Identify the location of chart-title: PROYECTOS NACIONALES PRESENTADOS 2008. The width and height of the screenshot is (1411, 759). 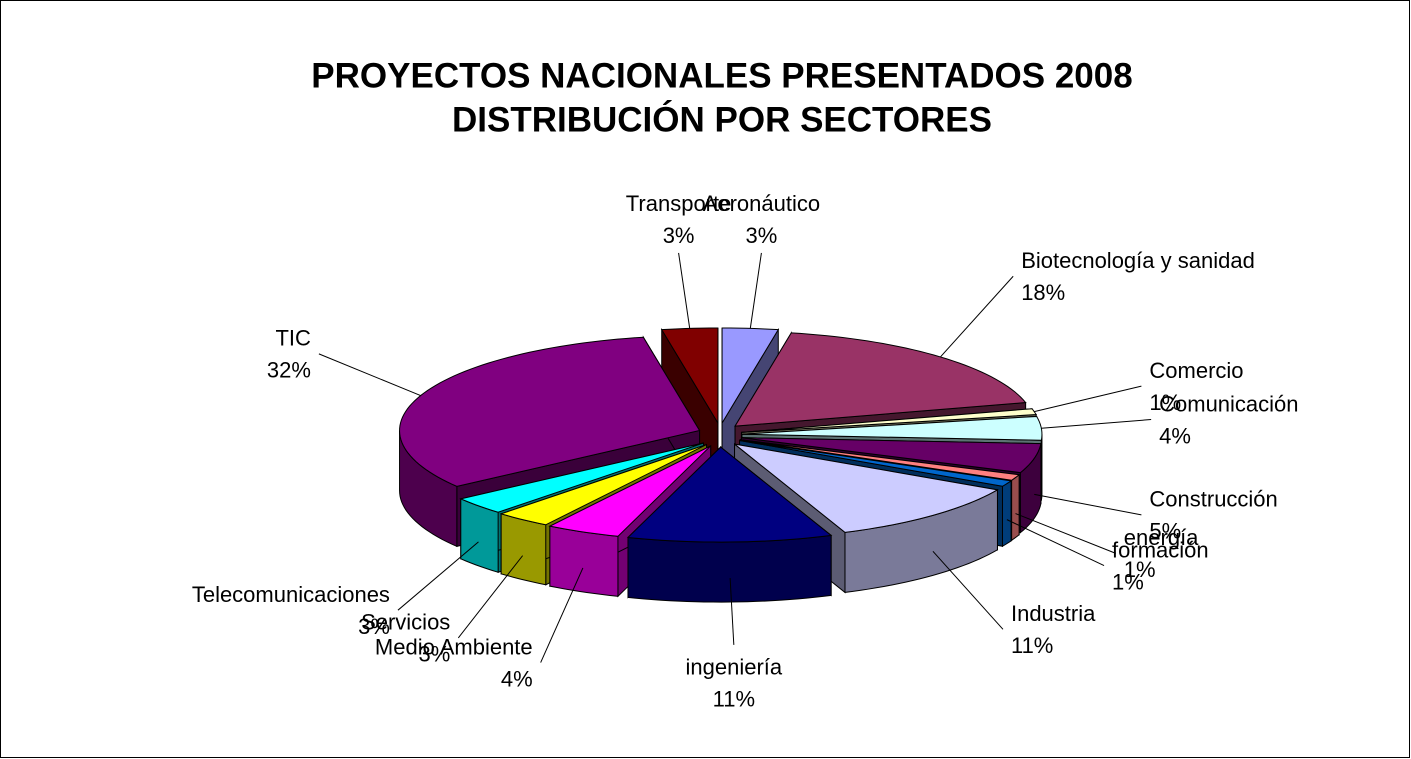
(721, 75).